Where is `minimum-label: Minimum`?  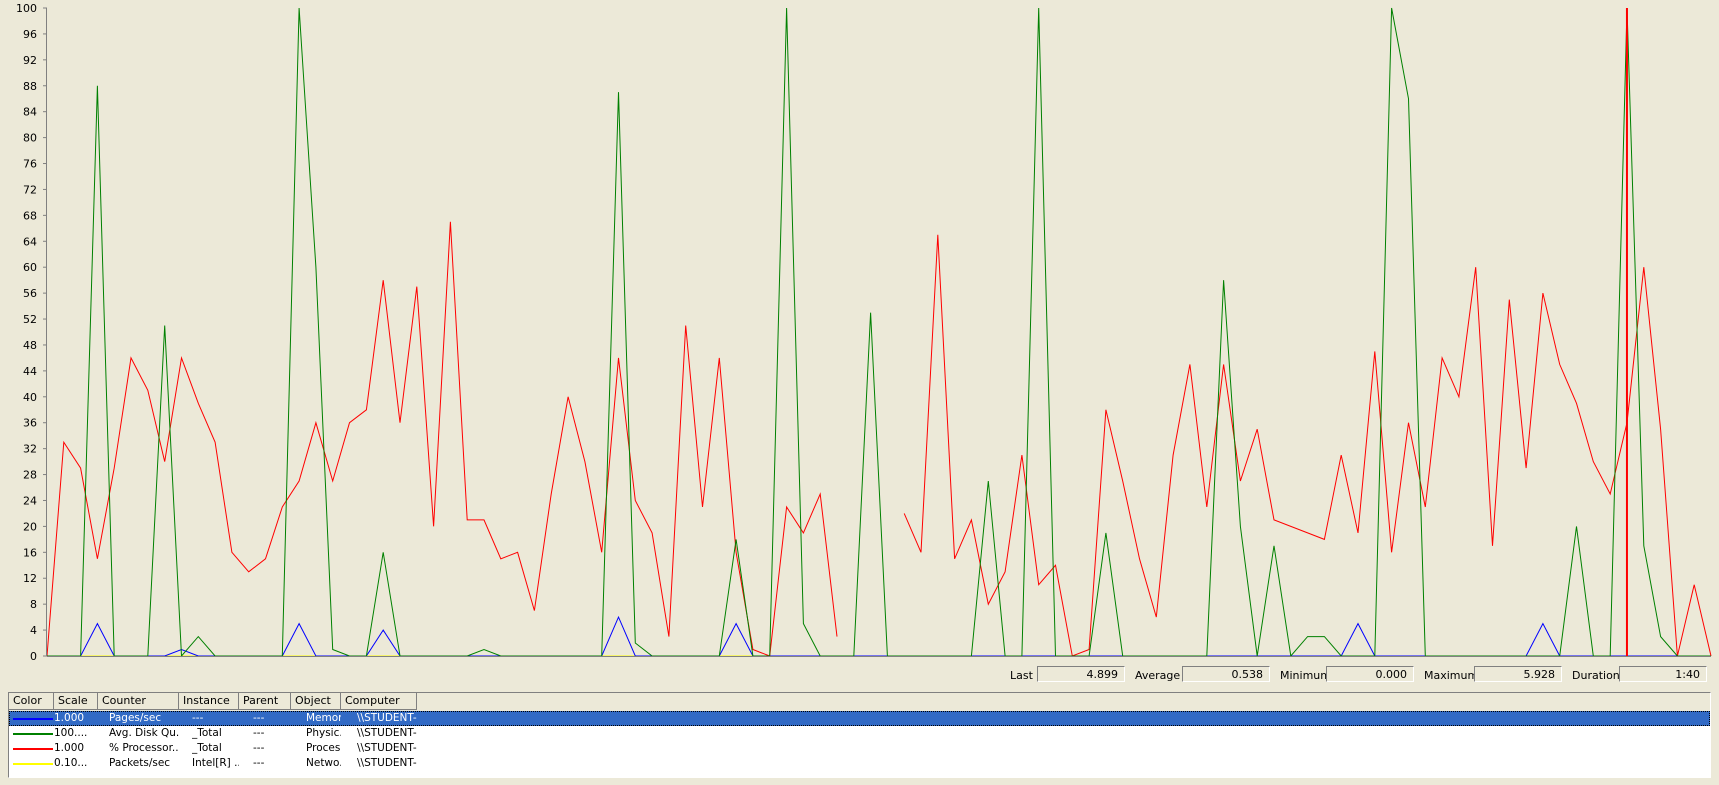 minimum-label: Minimum is located at coordinates (1305, 675).